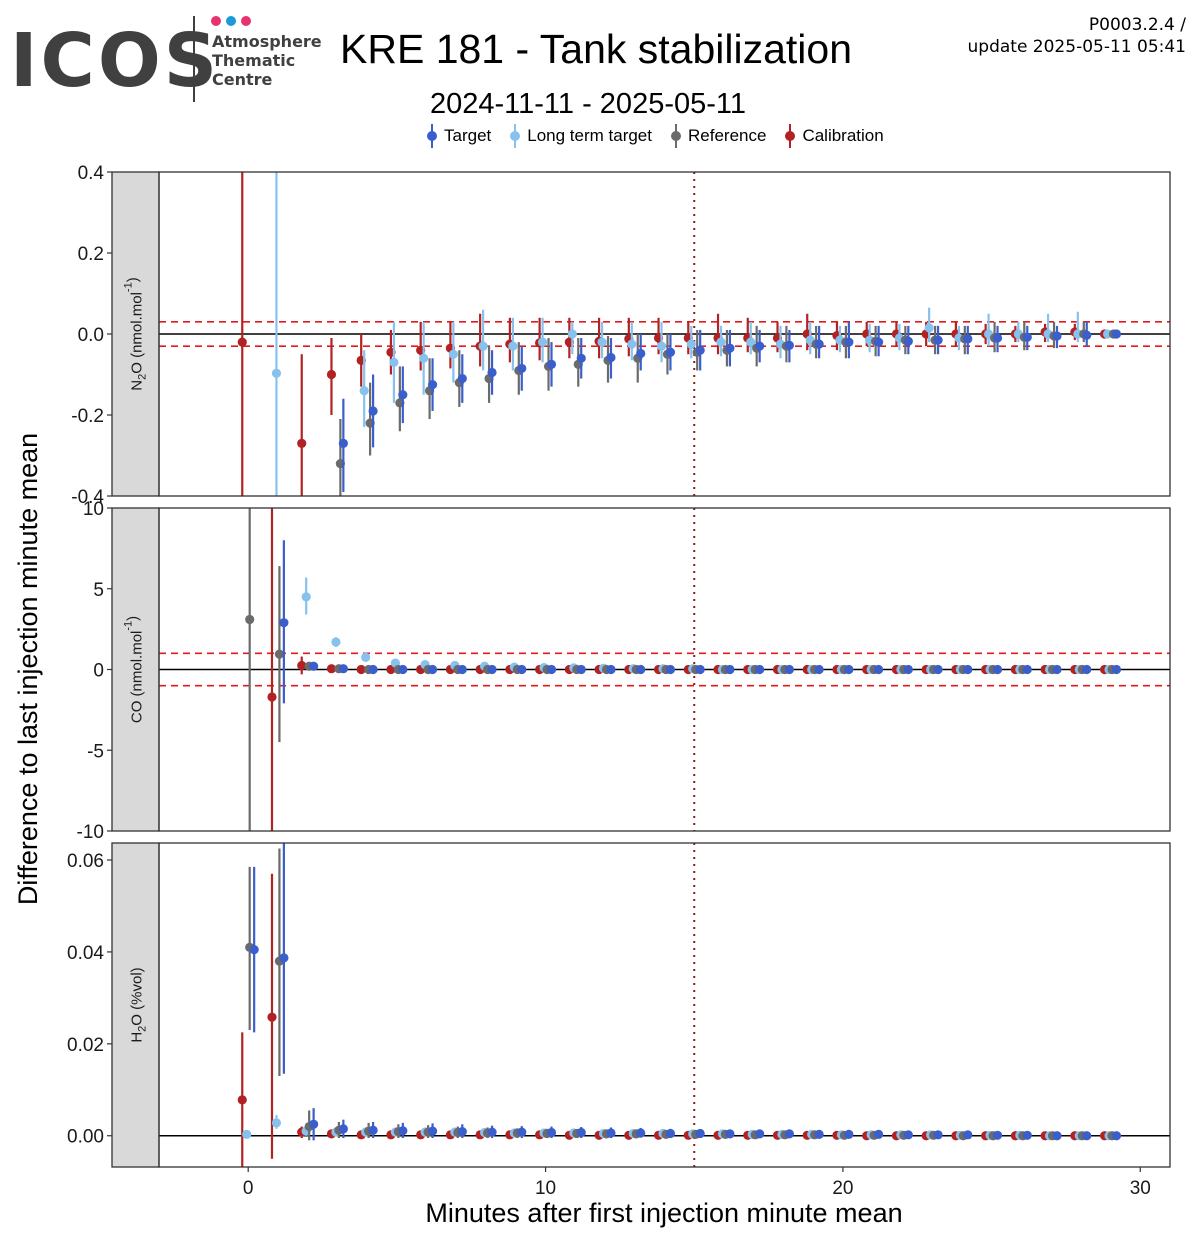 This screenshot has width=1200, height=1245. Describe the element at coordinates (468, 135) in the screenshot. I see `legend-label-target: Target` at that location.